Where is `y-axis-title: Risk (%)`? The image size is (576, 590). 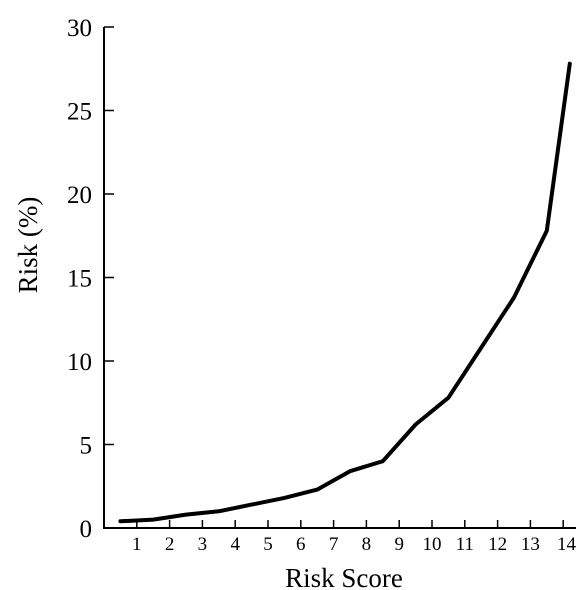 y-axis-title: Risk (%) is located at coordinates (28, 245).